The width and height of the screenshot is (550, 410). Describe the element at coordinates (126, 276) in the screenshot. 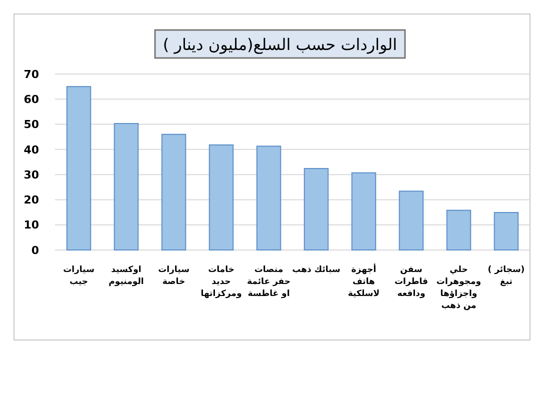

I see `x-tick-label: اوكسيد الومنيوم` at that location.